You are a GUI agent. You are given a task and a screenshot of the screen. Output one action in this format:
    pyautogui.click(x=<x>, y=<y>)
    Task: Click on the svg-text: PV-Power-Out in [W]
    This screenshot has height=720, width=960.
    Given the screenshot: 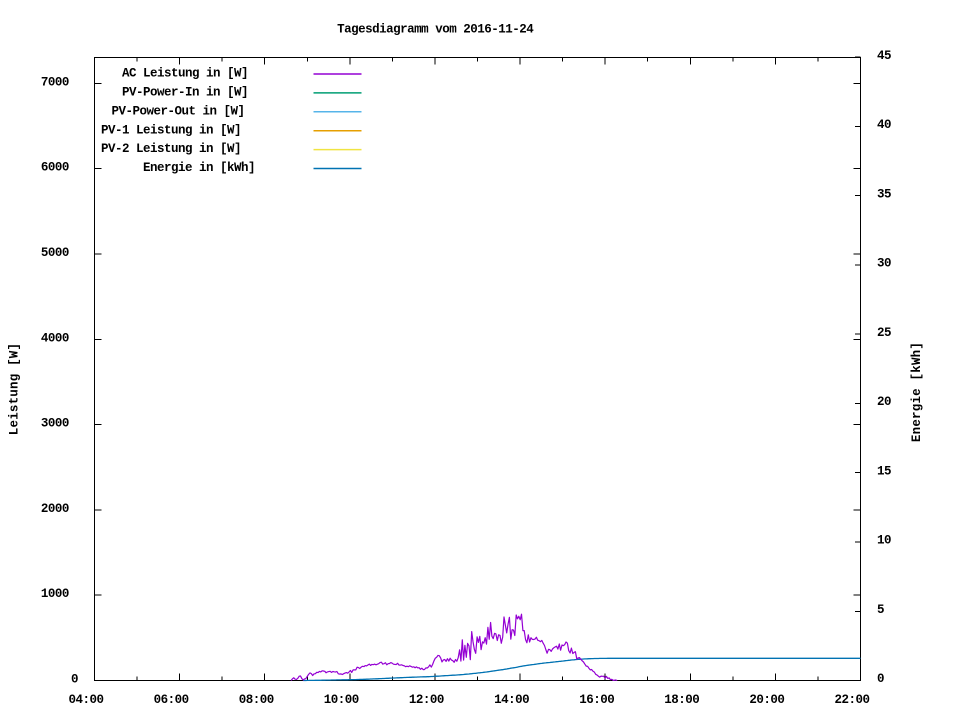 What is the action you would take?
    pyautogui.click(x=177, y=111)
    